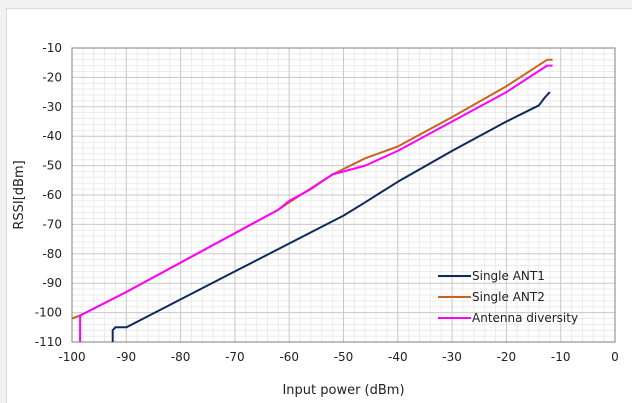 This screenshot has width=632, height=403. Describe the element at coordinates (181, 357) in the screenshot. I see `x-tick-label: -80` at that location.